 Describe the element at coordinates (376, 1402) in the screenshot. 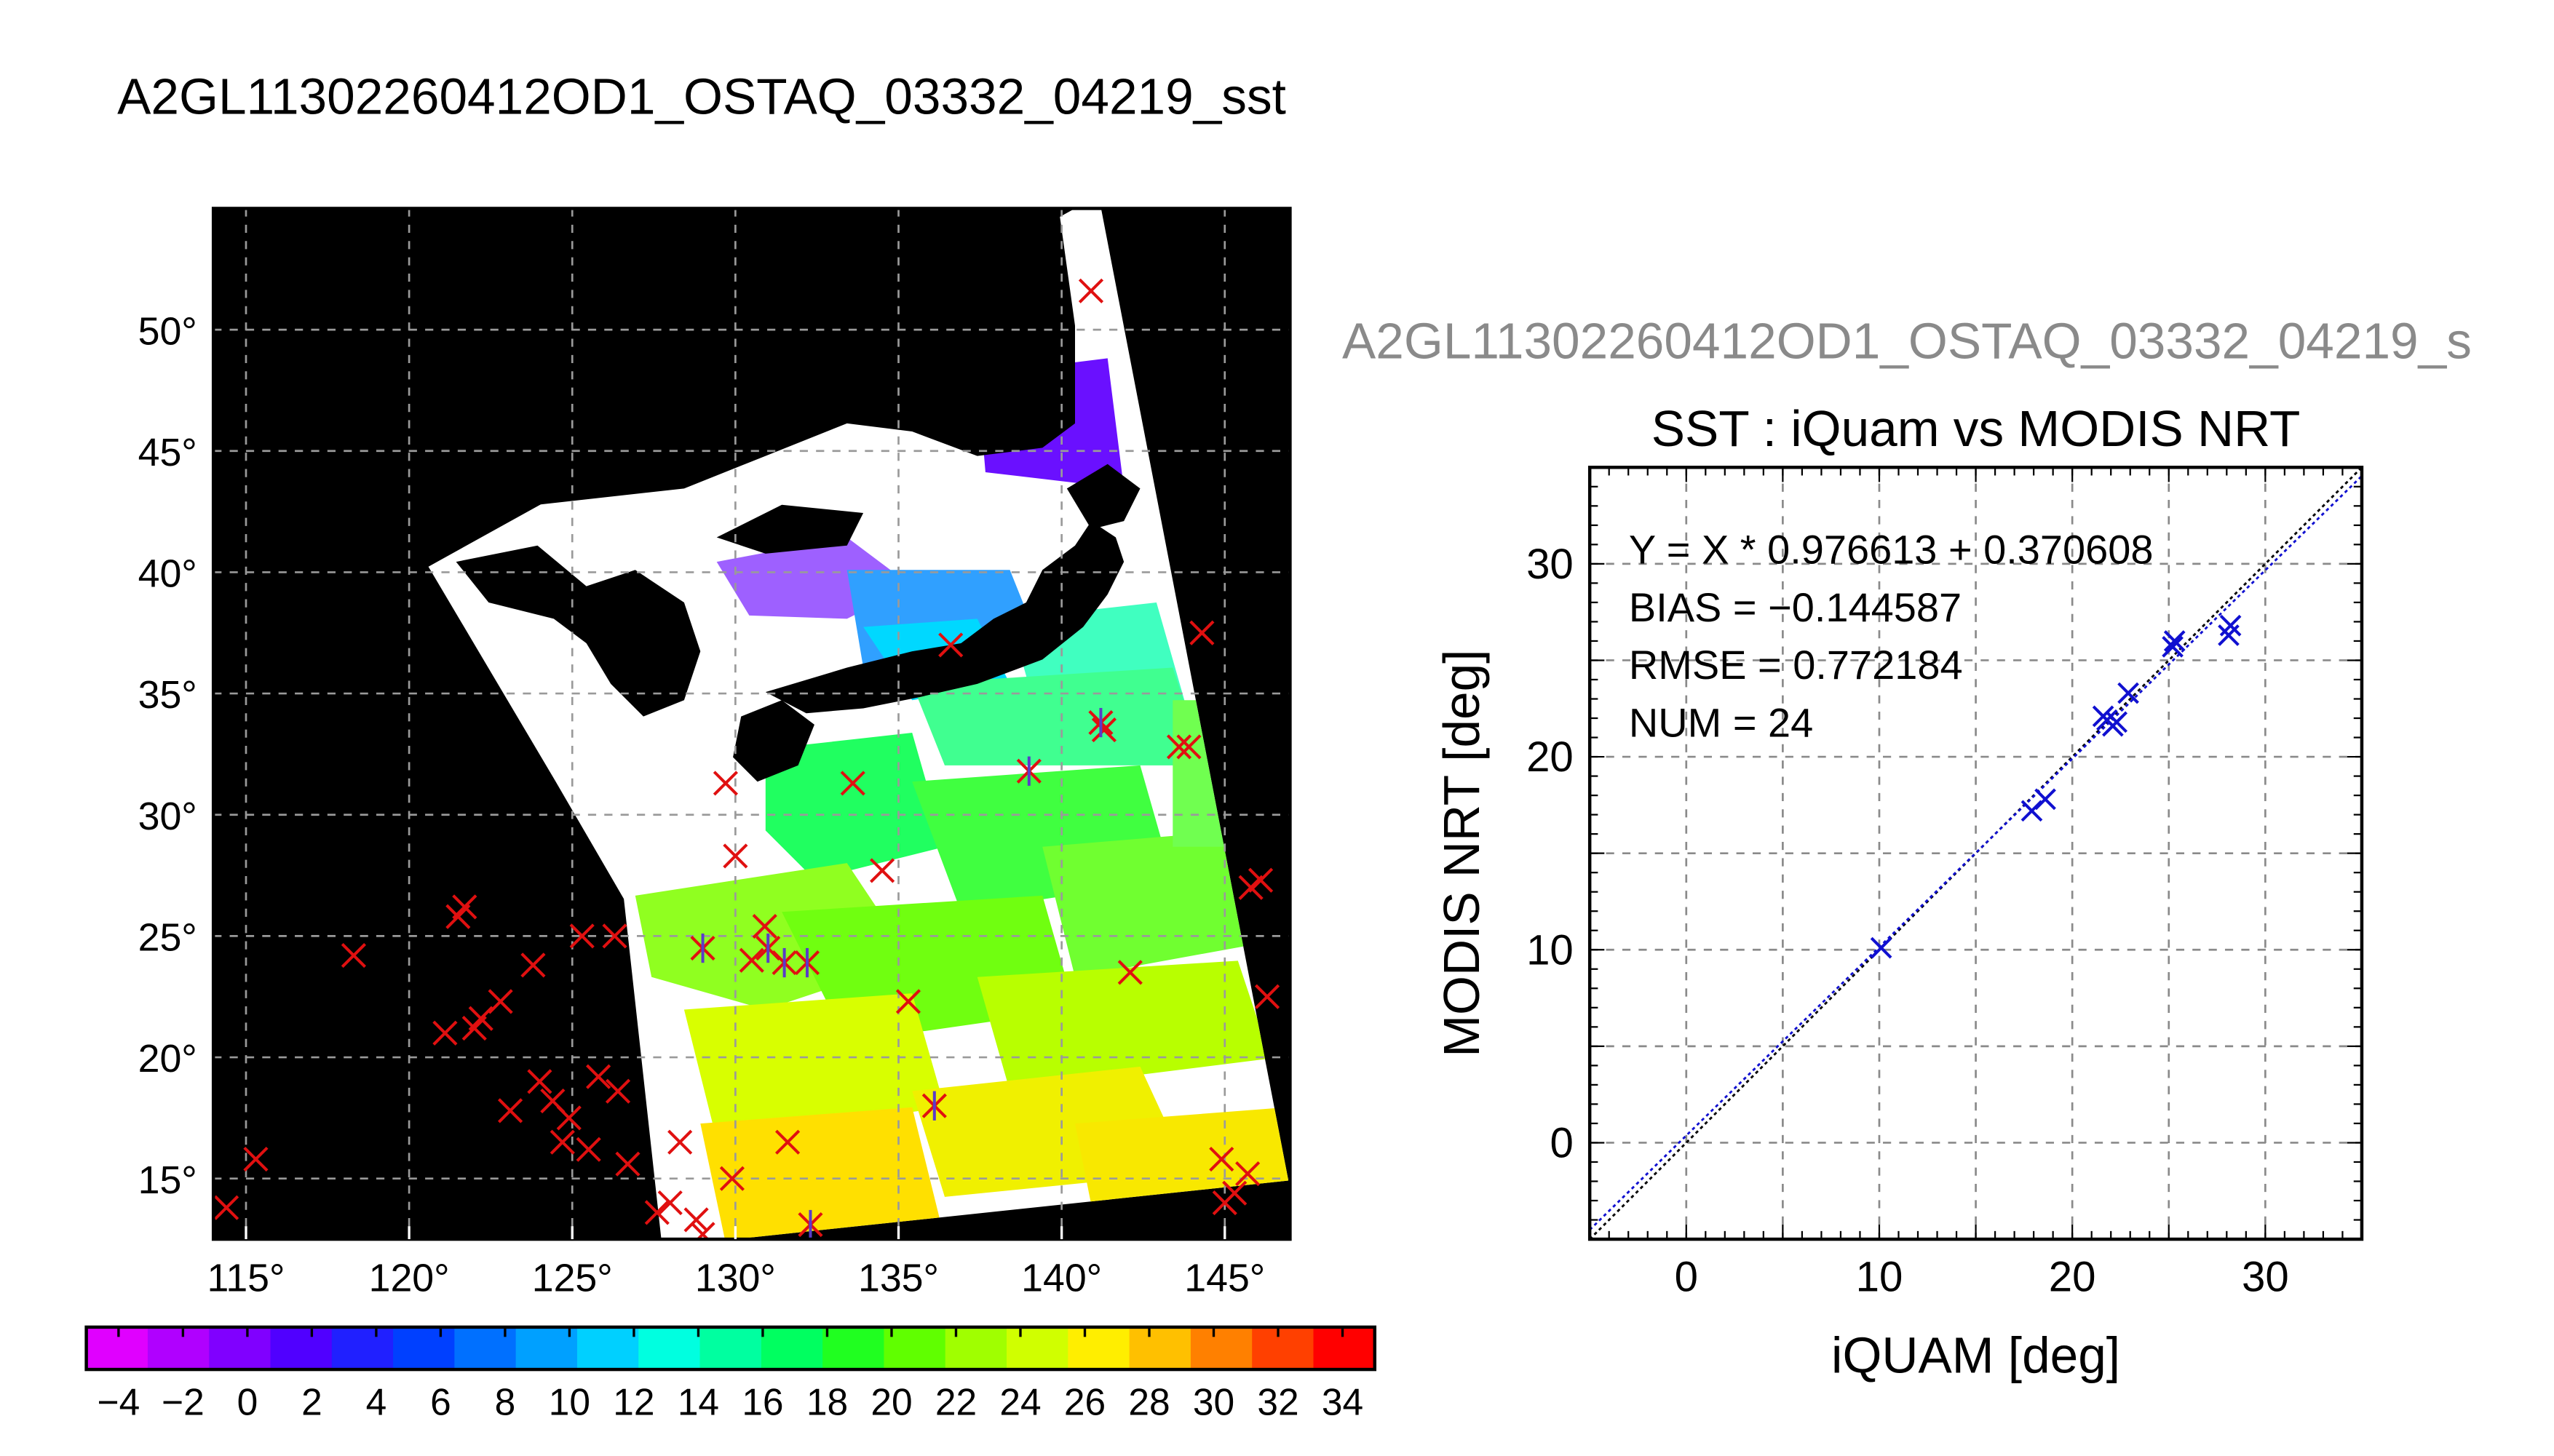

I see `colorbar-tick-label: 4` at that location.